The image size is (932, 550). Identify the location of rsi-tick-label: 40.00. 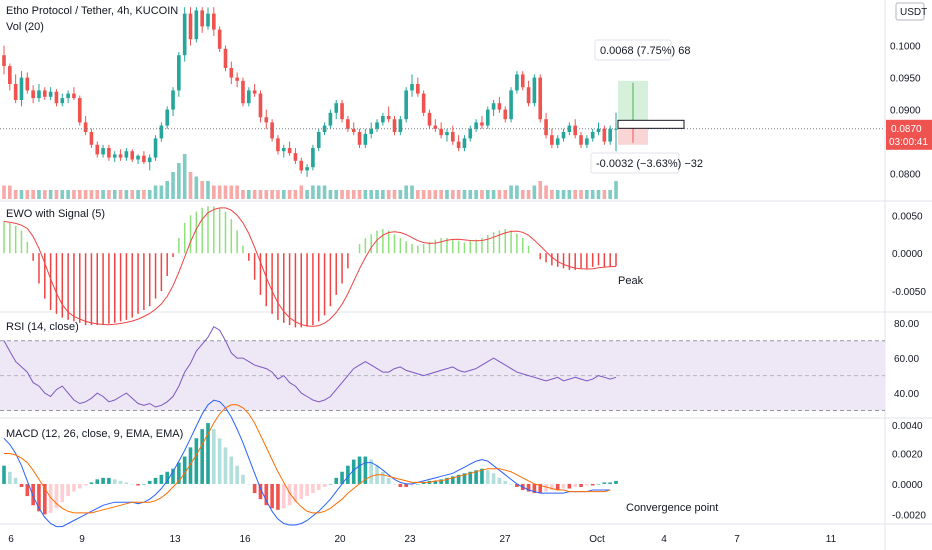
(906, 394).